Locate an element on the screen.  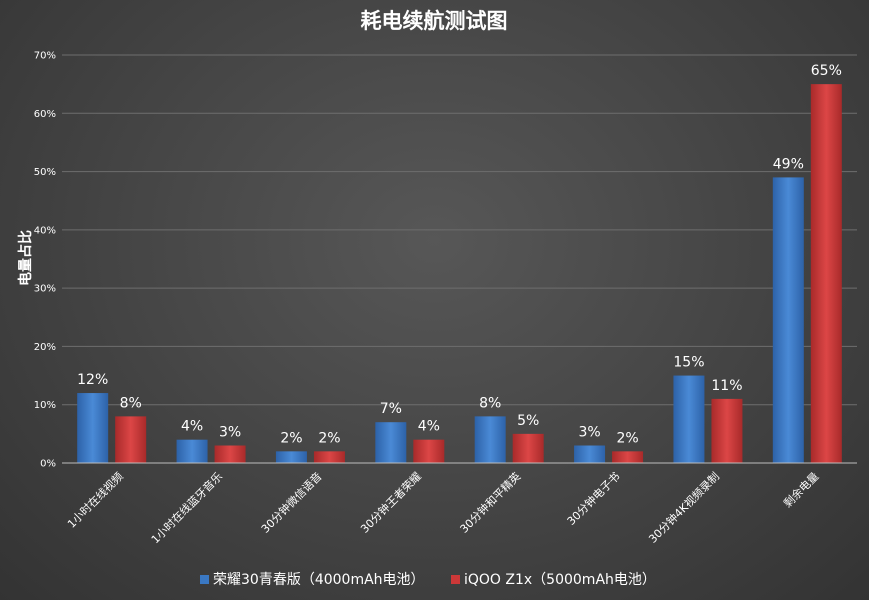
chart-title: 耗电续航测试图 is located at coordinates (434, 21).